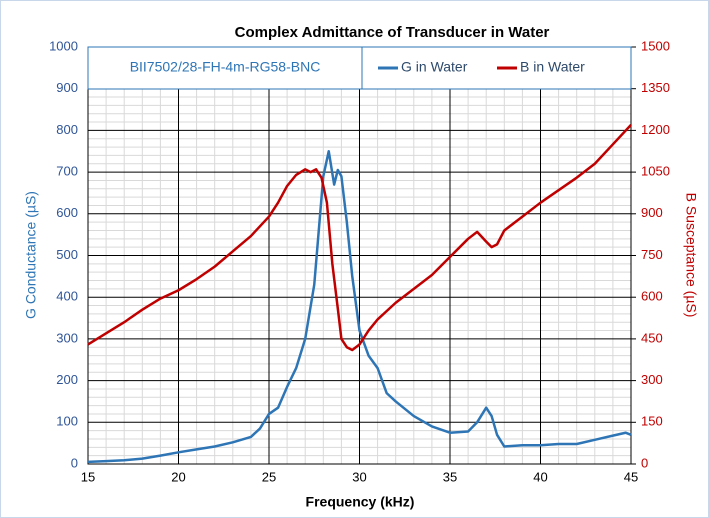 This screenshot has width=709, height=518. I want to click on y2-tick-label: 1050, so click(655, 171).